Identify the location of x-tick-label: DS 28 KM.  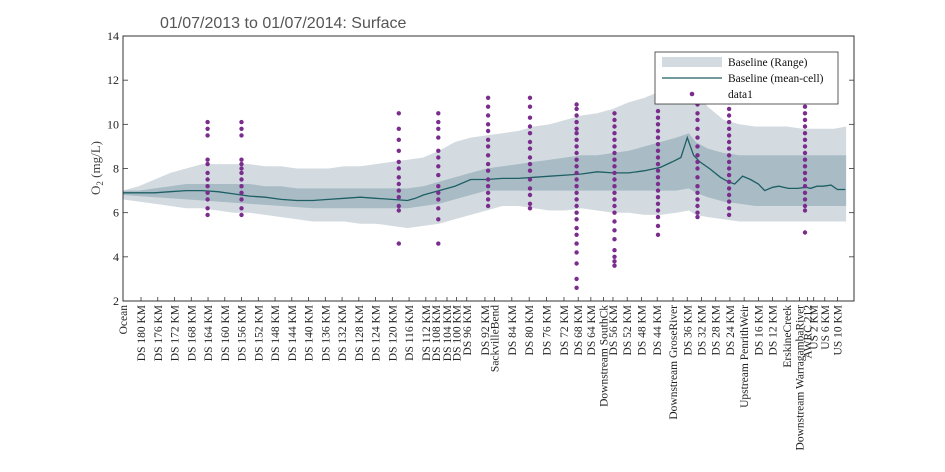
(717, 330).